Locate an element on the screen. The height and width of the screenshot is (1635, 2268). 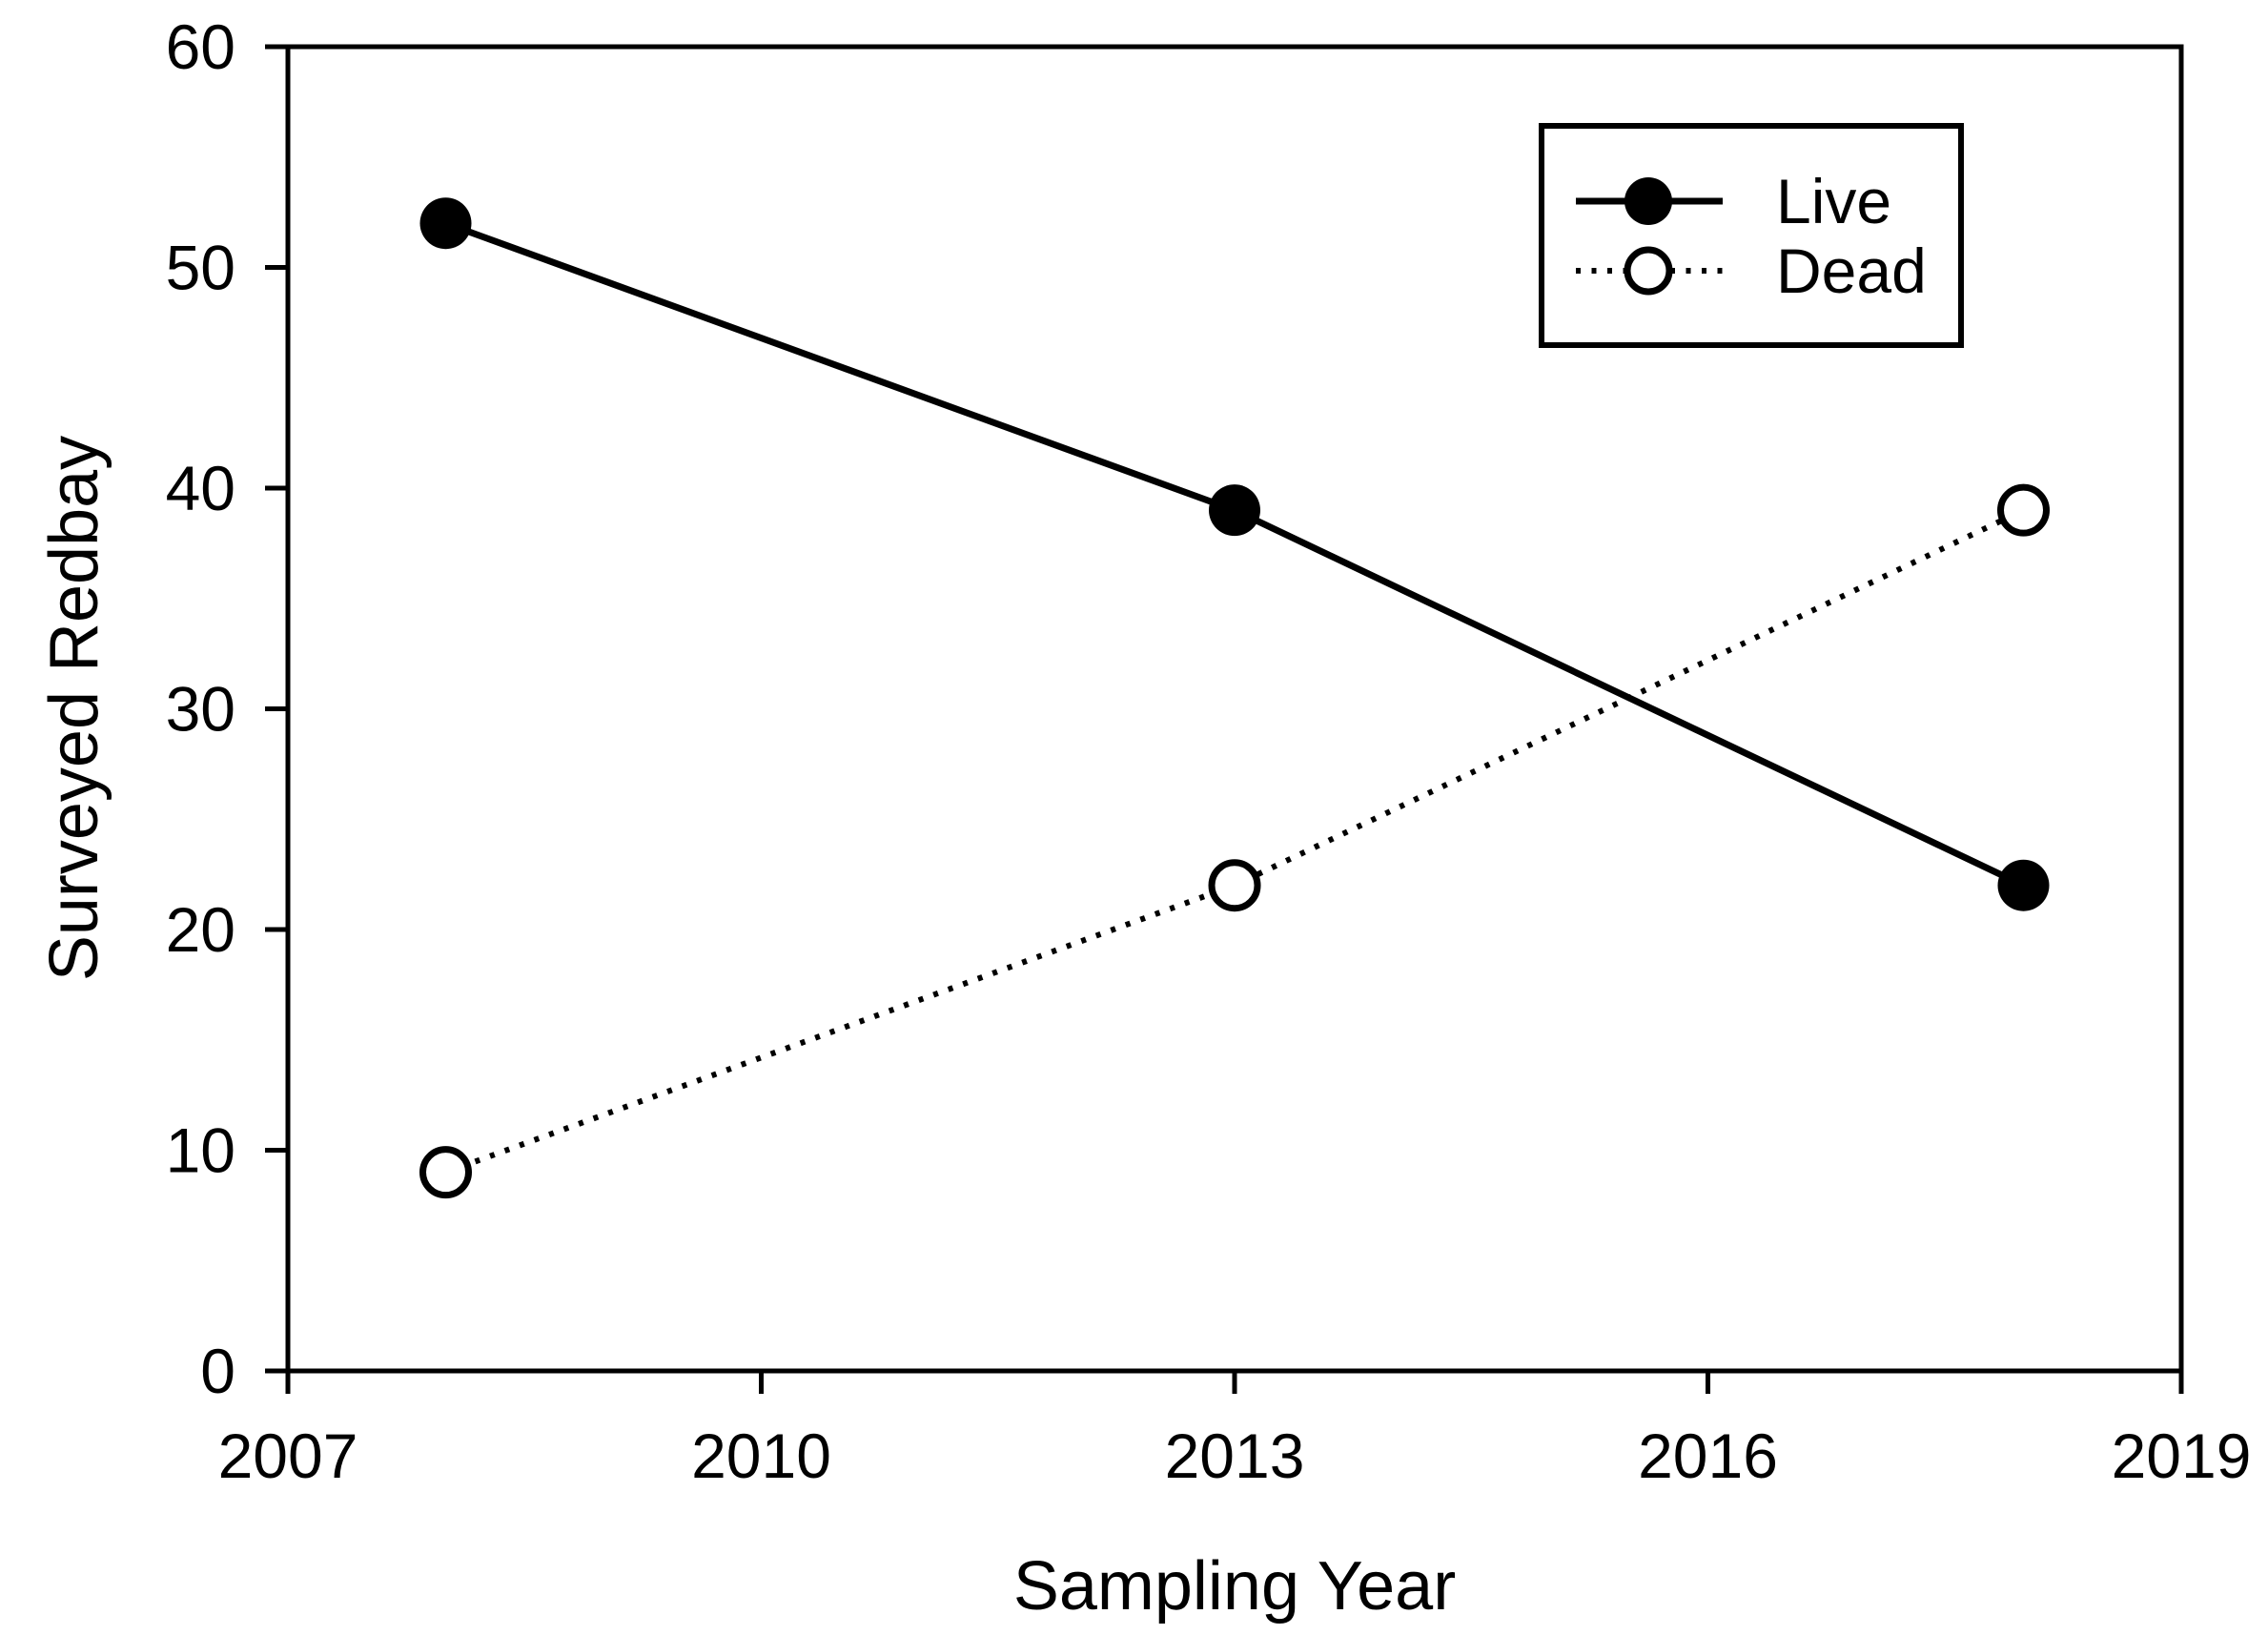
y-tick-label: 60 is located at coordinates (200, 46).